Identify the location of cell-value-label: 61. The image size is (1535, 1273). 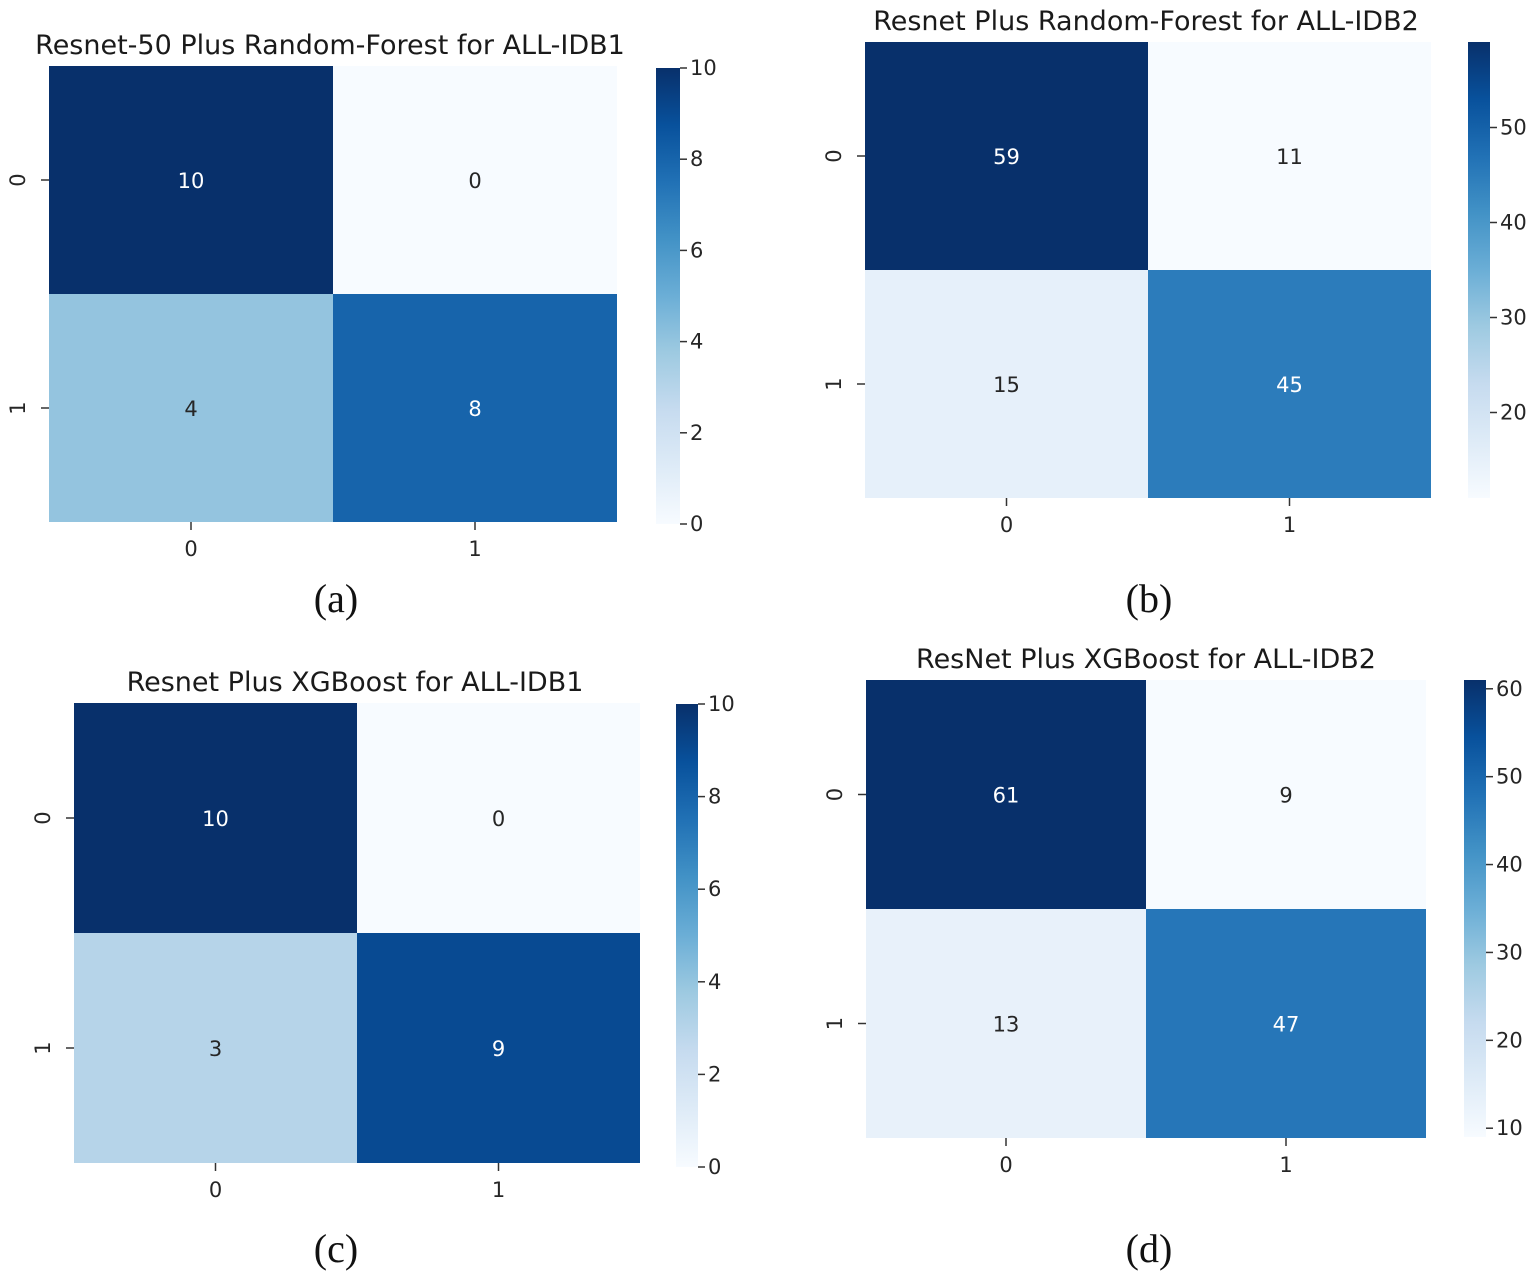
(1006, 796).